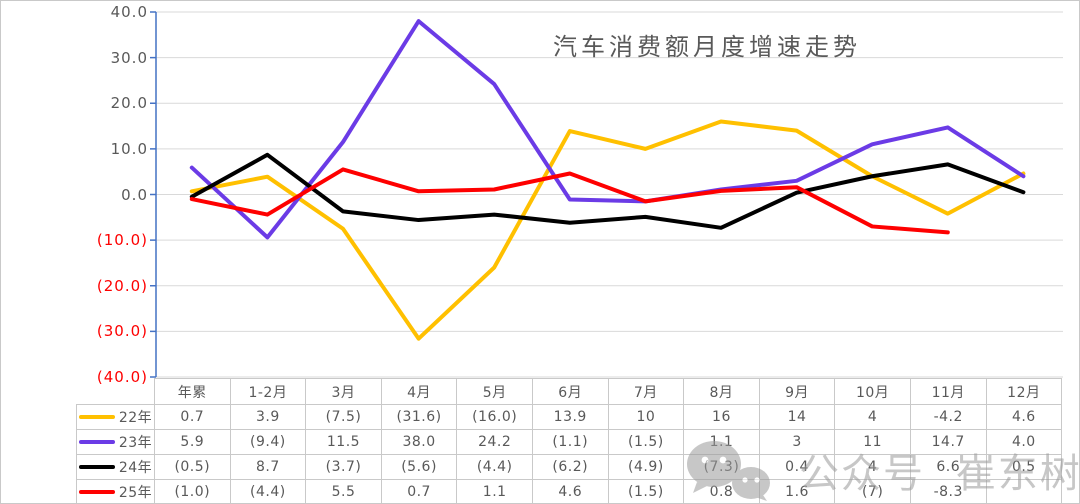 This screenshot has height=504, width=1080. Describe the element at coordinates (872, 442) in the screenshot. I see `table-value-cell: 11` at that location.